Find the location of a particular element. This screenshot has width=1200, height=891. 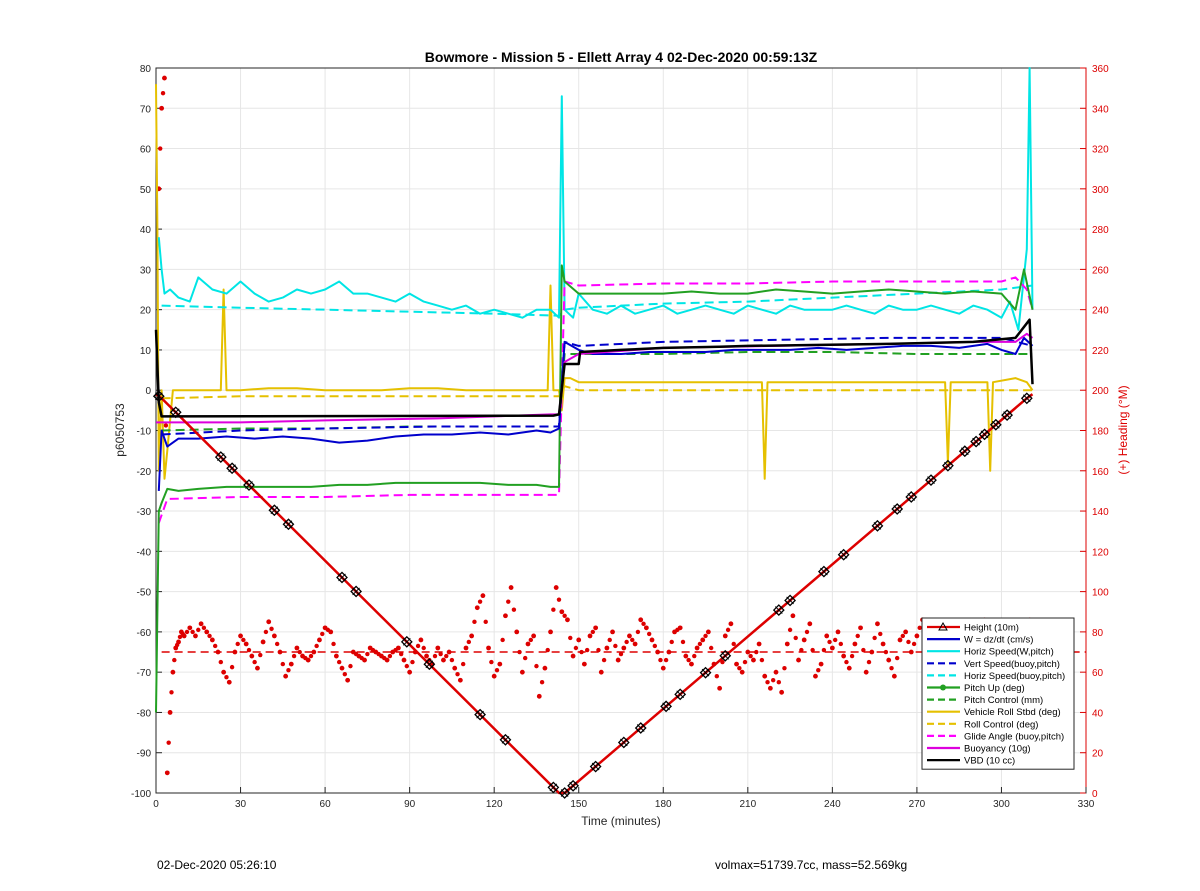

x-tick-label: 150 is located at coordinates (578, 804).